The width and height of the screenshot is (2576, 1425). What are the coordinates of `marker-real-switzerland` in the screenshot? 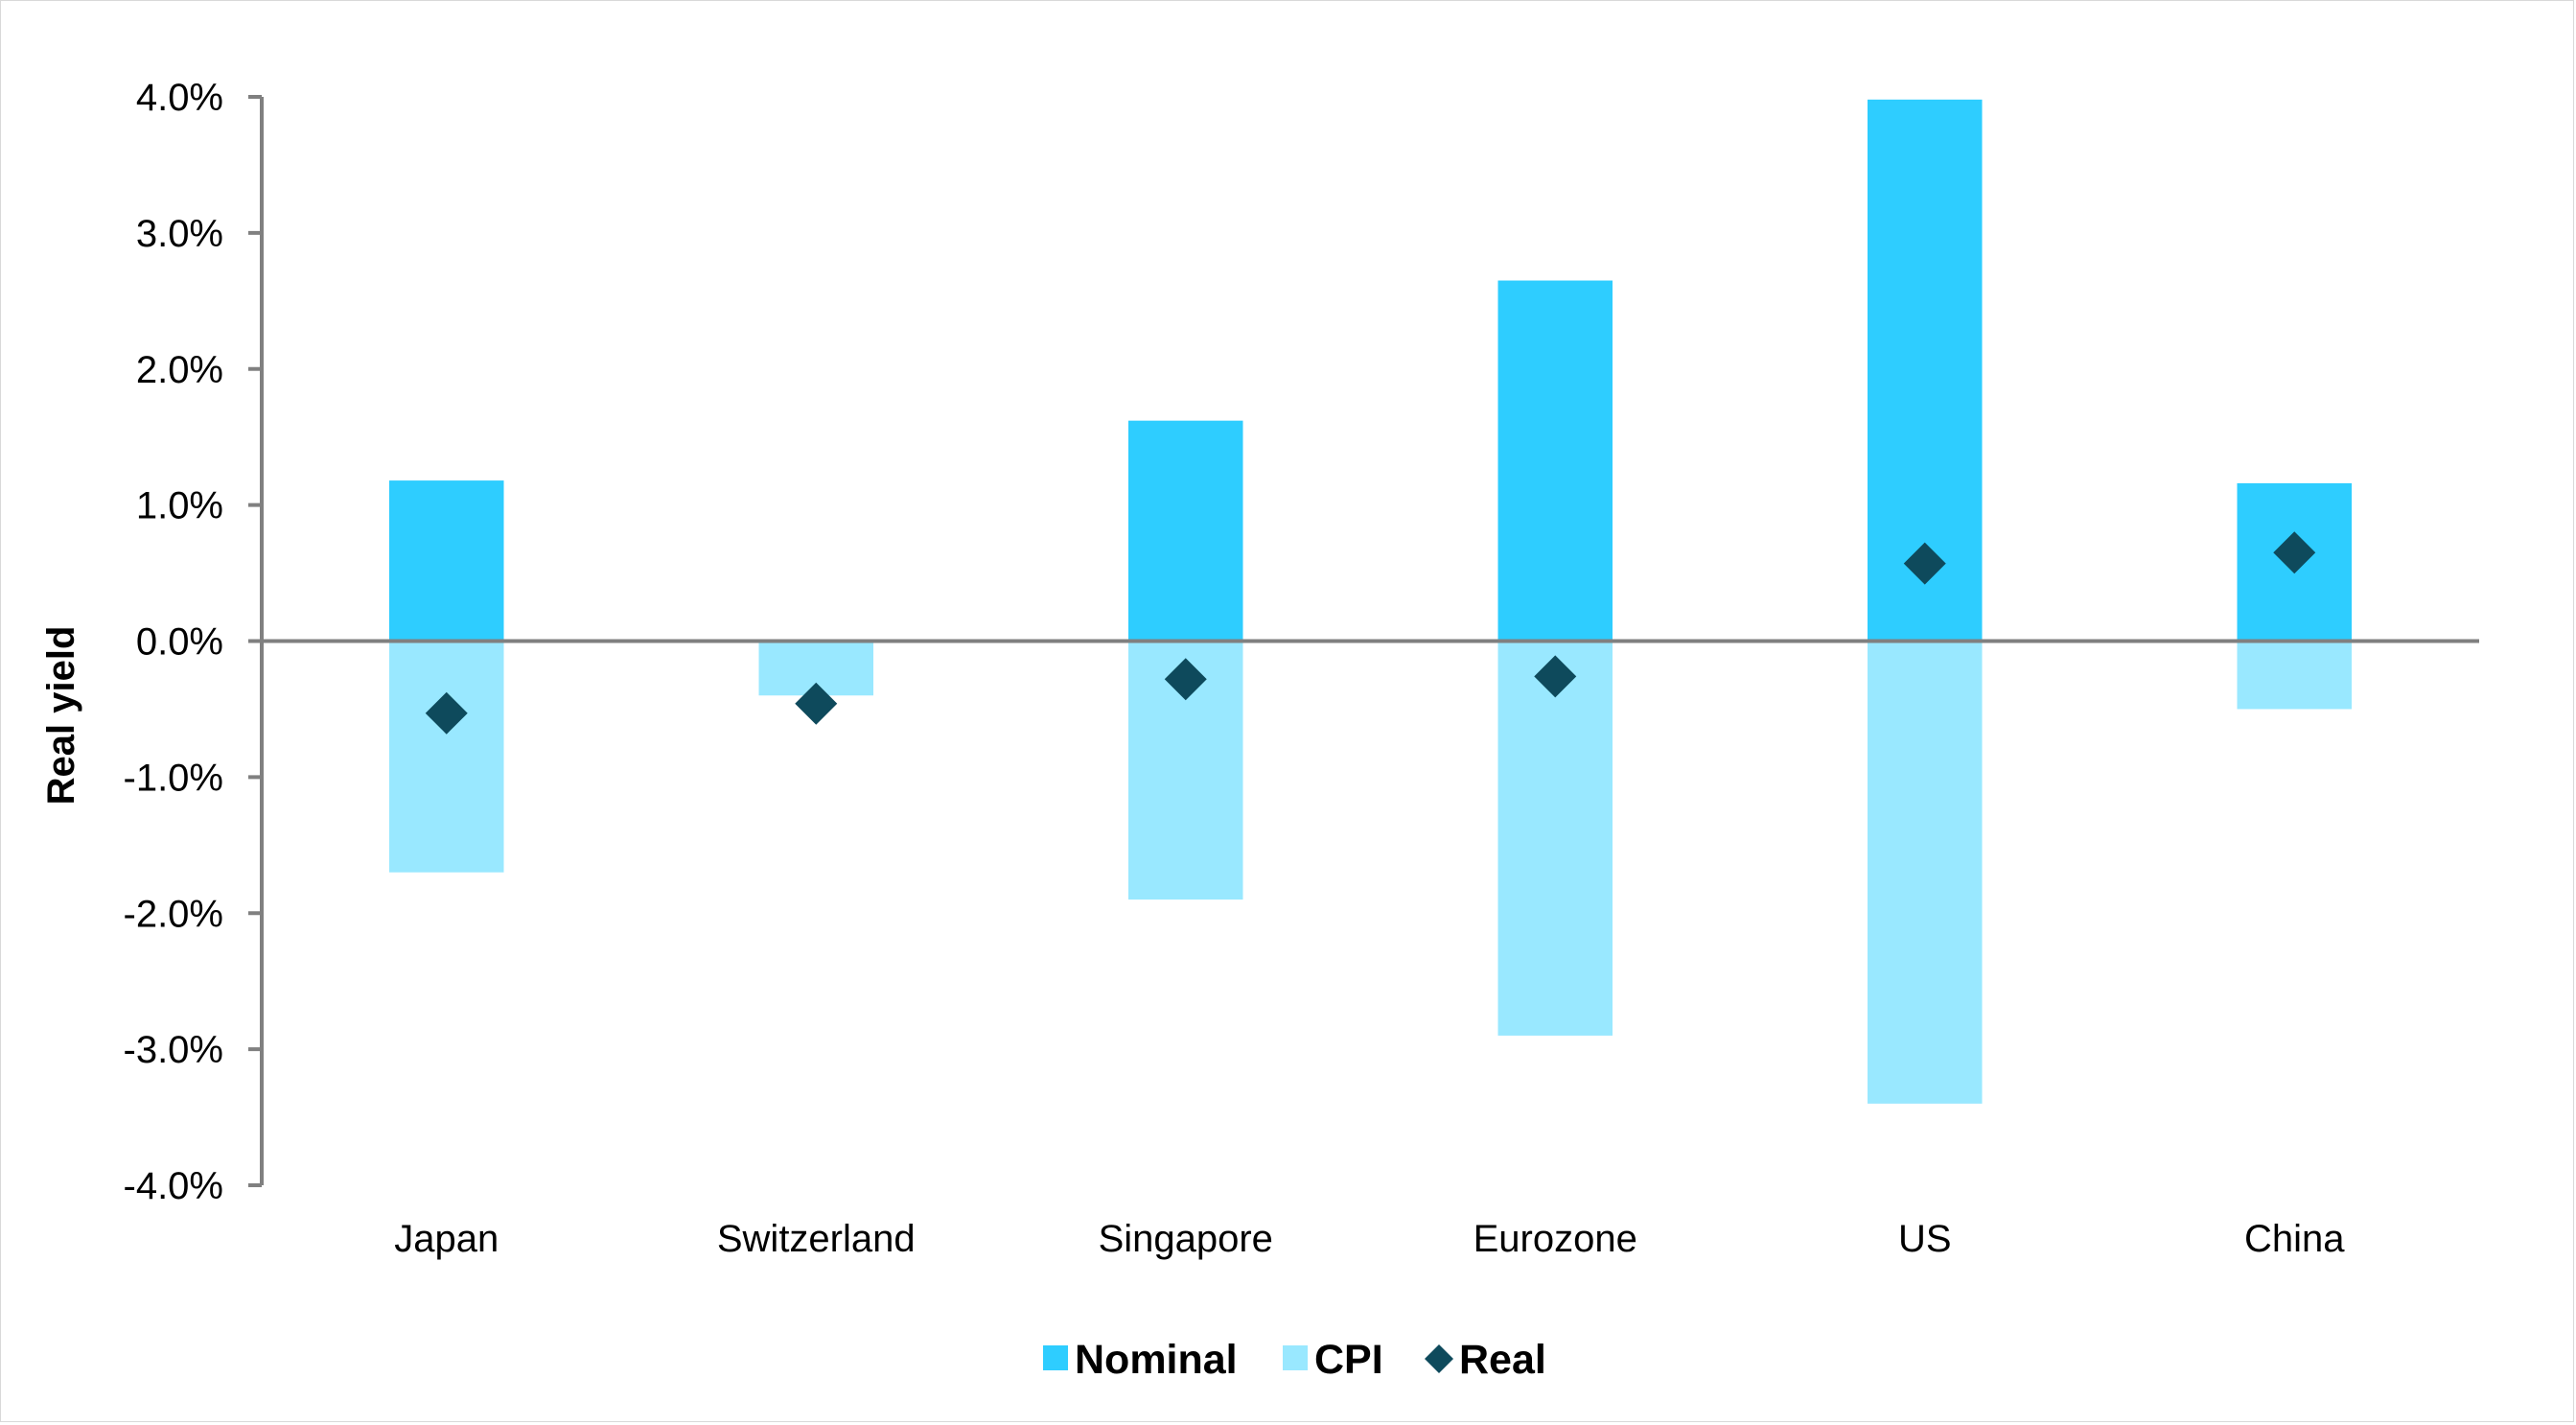 It's located at (817, 704).